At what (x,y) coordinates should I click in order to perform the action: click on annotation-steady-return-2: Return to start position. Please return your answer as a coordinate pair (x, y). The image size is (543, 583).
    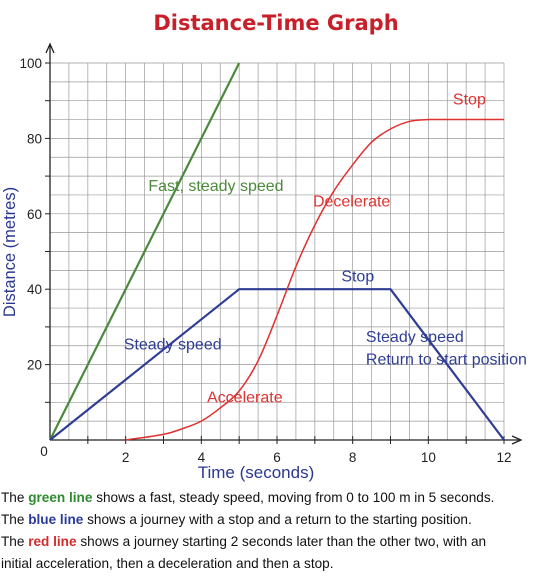
    Looking at the image, I should click on (446, 360).